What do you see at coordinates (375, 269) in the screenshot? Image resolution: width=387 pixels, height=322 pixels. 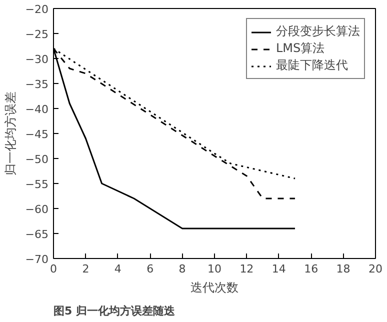 I see `x-tick-label: 20` at bounding box center [375, 269].